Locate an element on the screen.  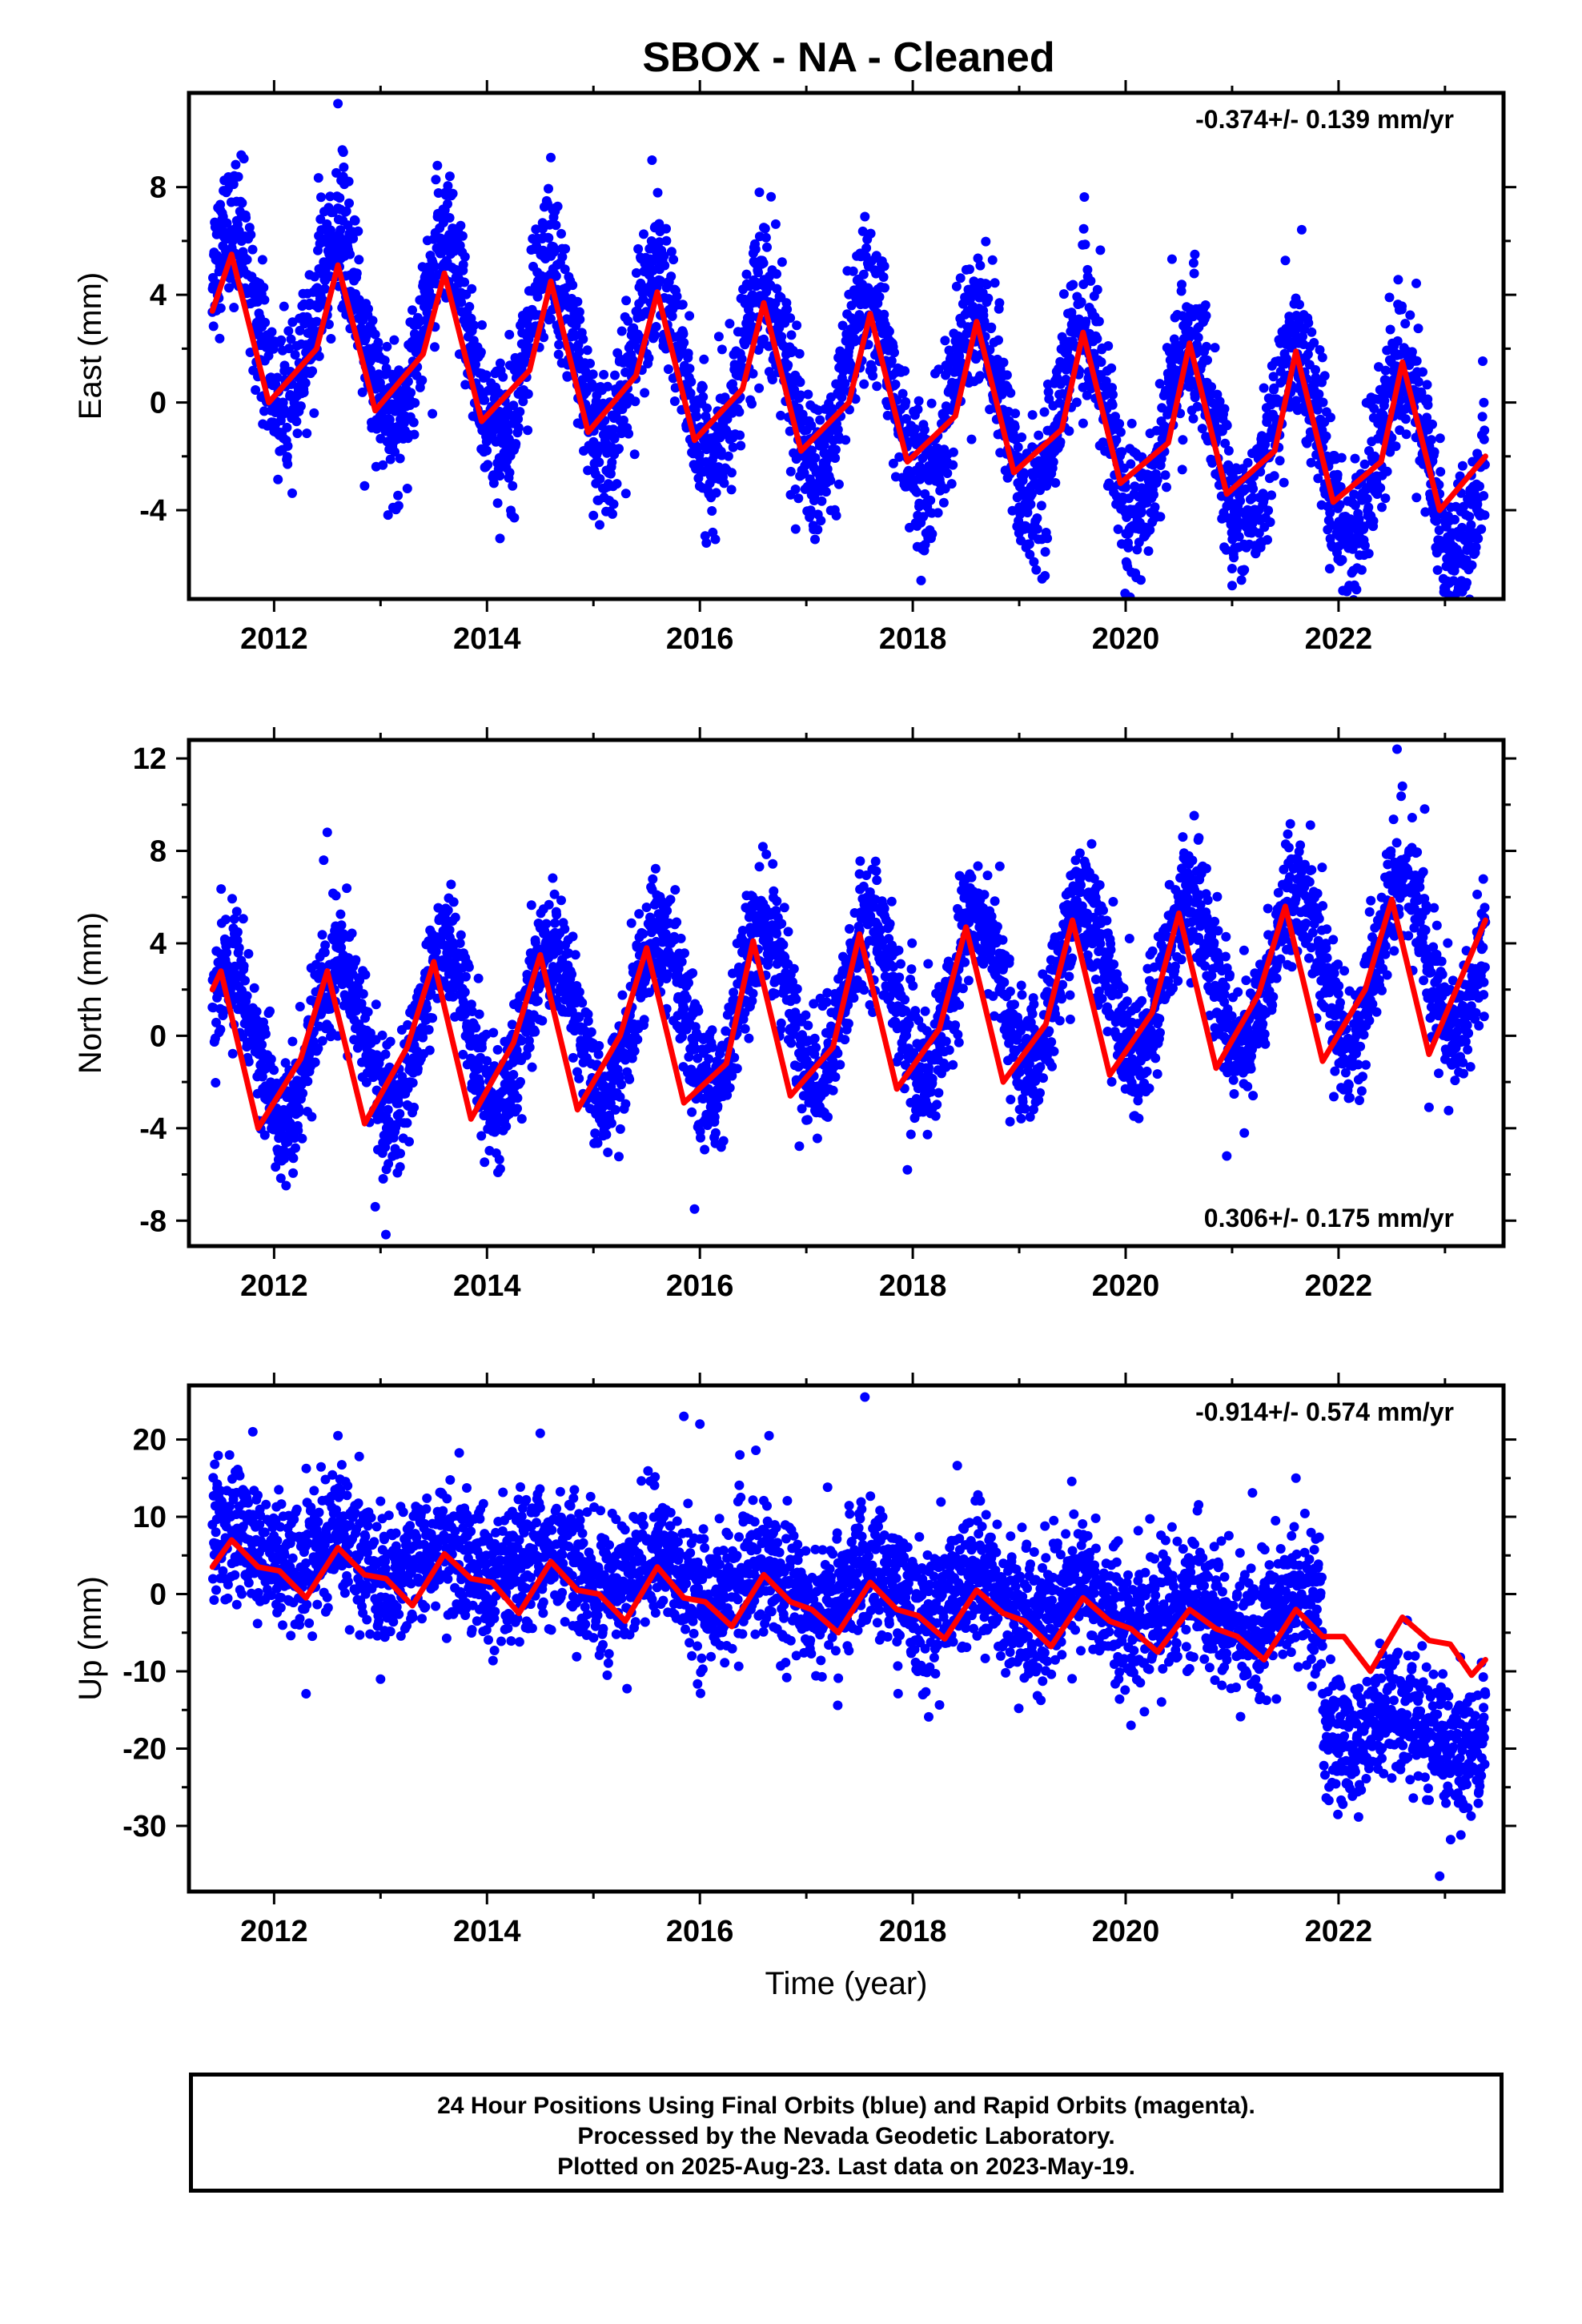
y-tick-label: 8 is located at coordinates (158, 188).